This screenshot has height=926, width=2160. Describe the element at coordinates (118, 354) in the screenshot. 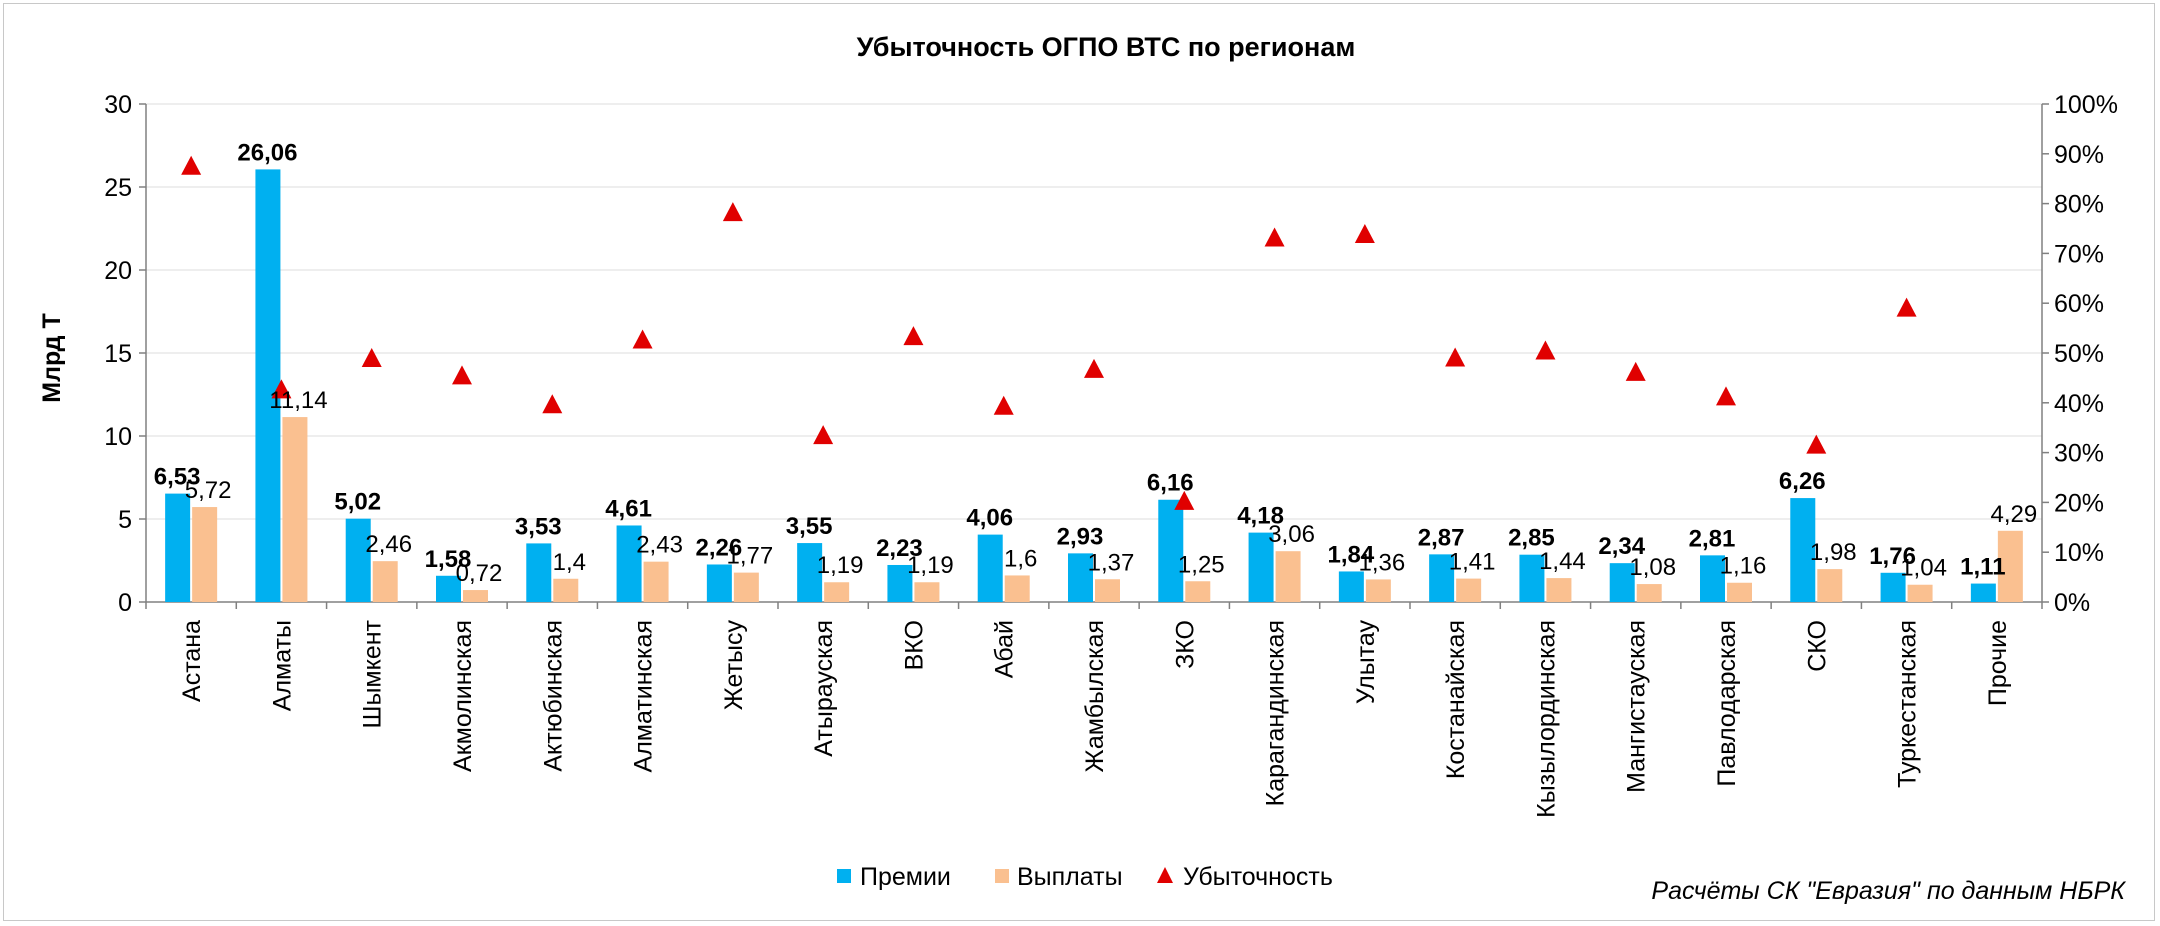

I see `y-tick-label: 15` at that location.